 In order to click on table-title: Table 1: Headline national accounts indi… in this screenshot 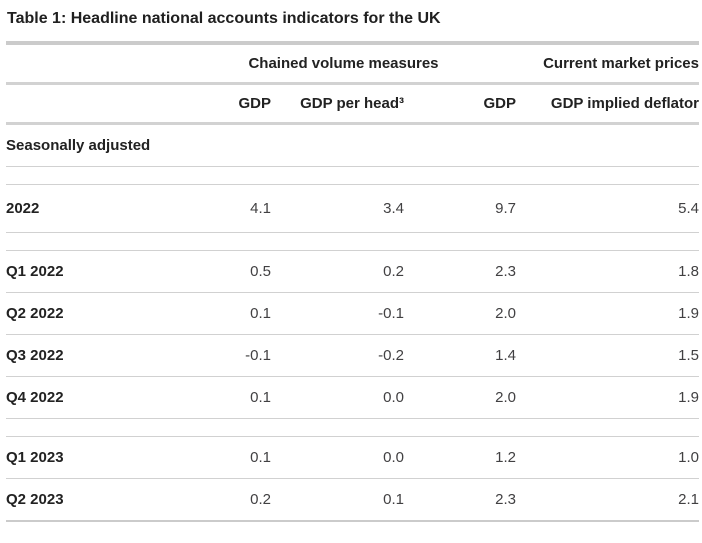, I will do `click(224, 18)`.